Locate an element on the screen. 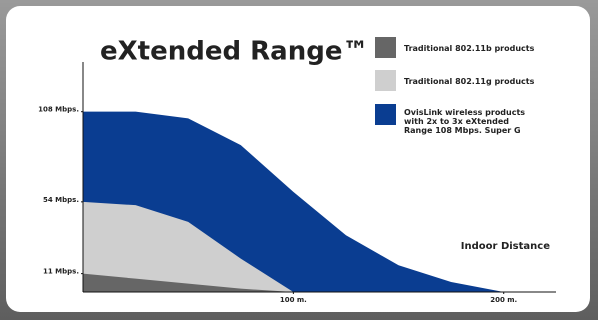 This screenshot has height=320, width=598. y-tick-label: 54 Mbps. is located at coordinates (61, 200).